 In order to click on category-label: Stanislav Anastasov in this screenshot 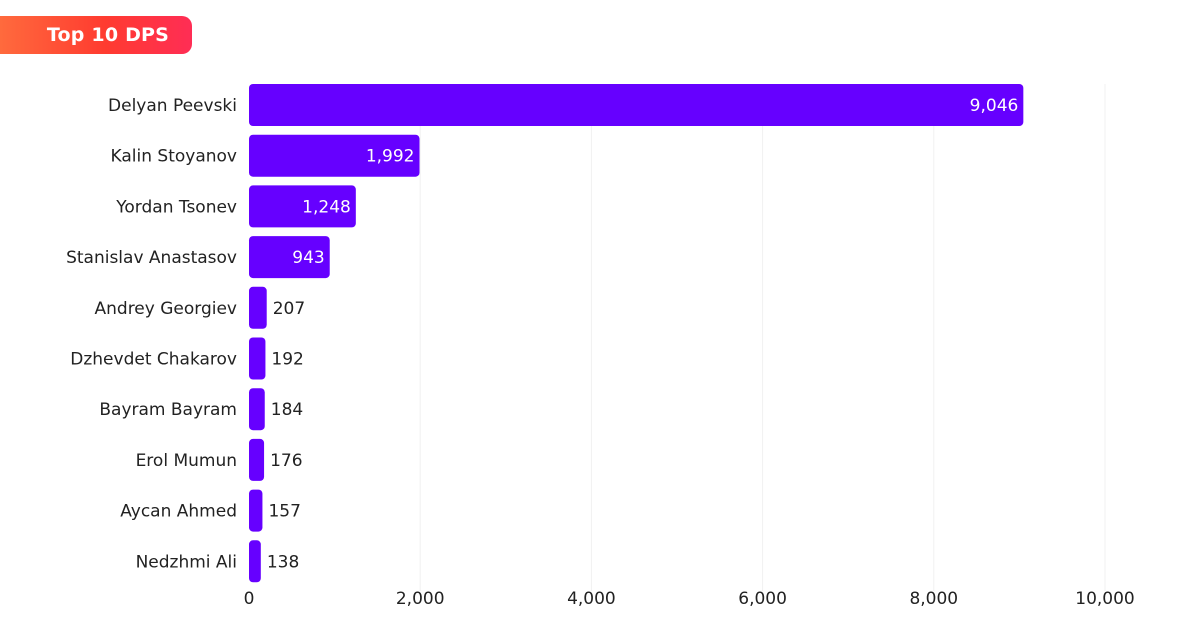, I will do `click(151, 258)`.